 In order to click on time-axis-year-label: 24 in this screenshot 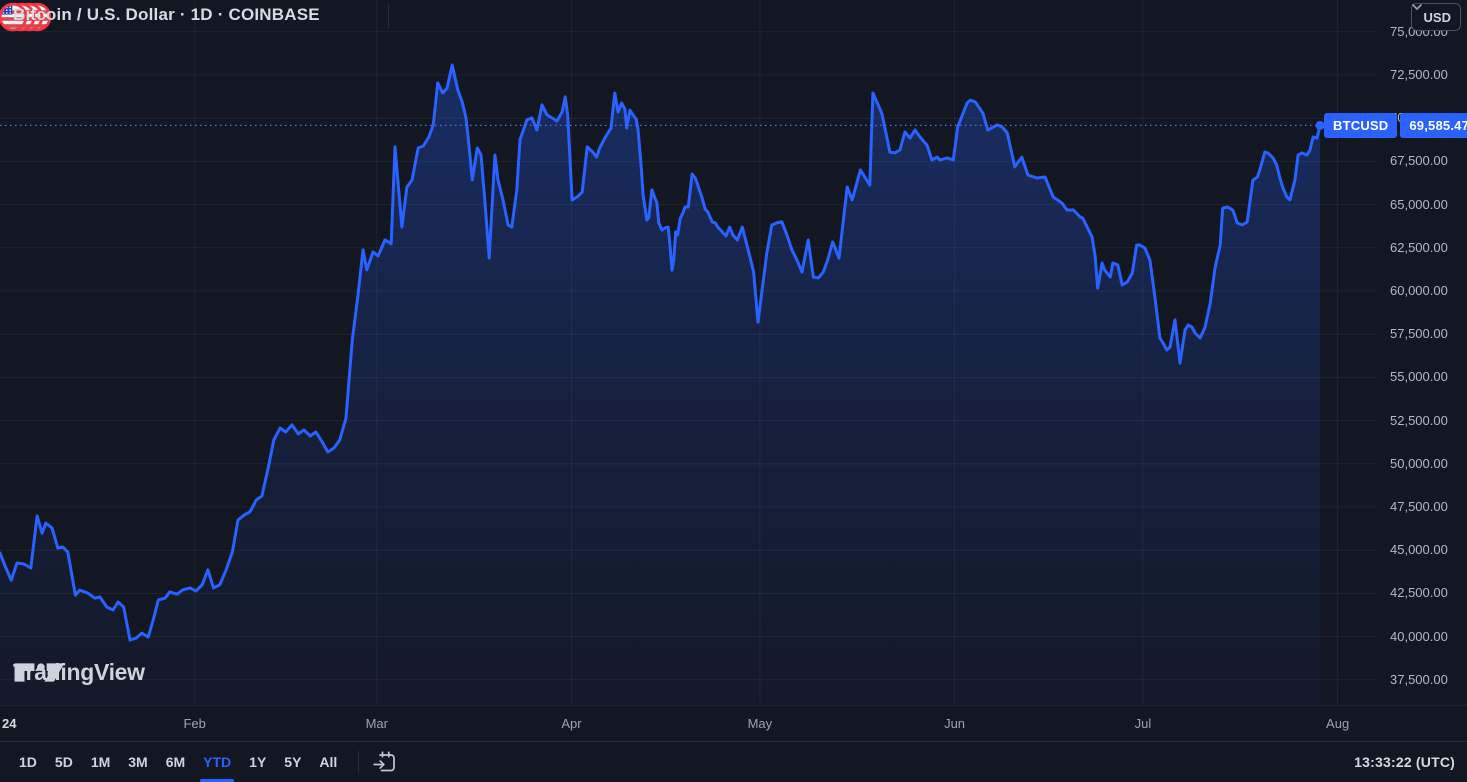, I will do `click(9, 723)`.